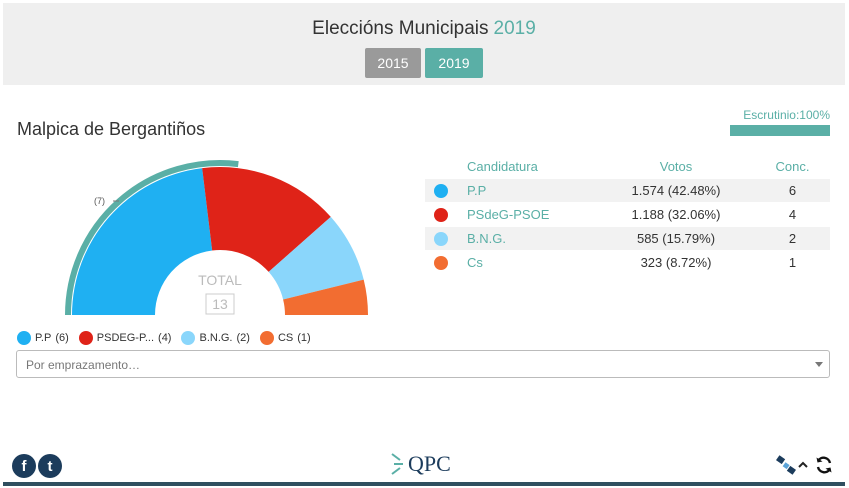  I want to click on party-seats: 1, so click(792, 262).